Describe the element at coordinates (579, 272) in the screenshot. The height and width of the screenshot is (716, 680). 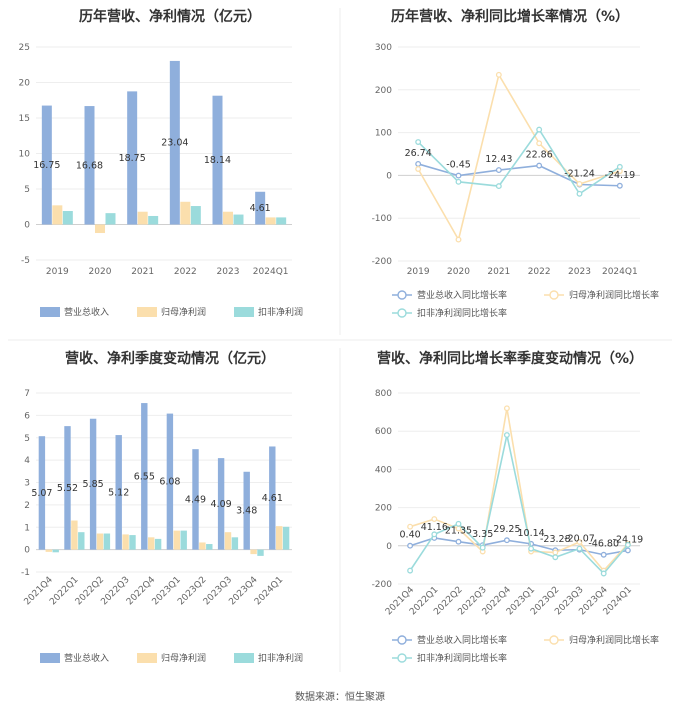
I see `chart-2-x-tick-label: 2023` at that location.